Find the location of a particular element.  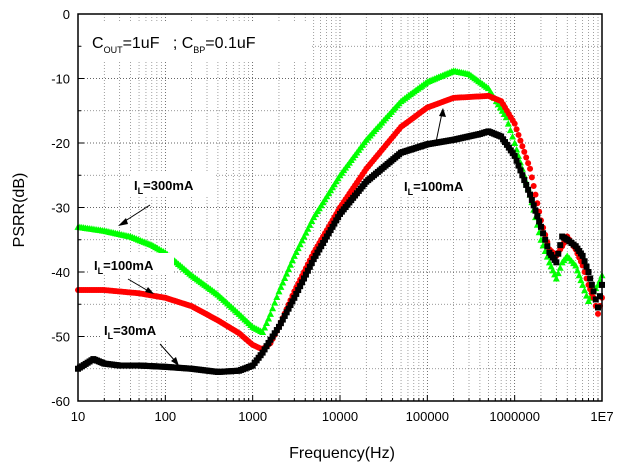

condition-text: COUT=1uF ; CBP=0.1uF is located at coordinates (174, 45).